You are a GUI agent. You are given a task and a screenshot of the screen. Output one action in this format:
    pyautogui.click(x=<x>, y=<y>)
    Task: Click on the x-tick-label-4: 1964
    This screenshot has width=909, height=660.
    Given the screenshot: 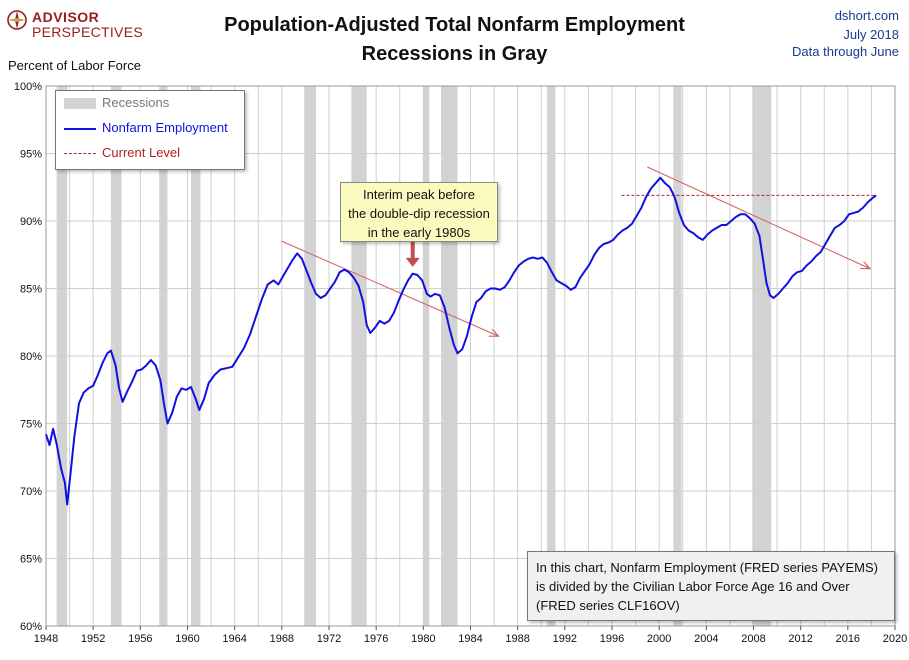 What is the action you would take?
    pyautogui.click(x=234, y=639)
    